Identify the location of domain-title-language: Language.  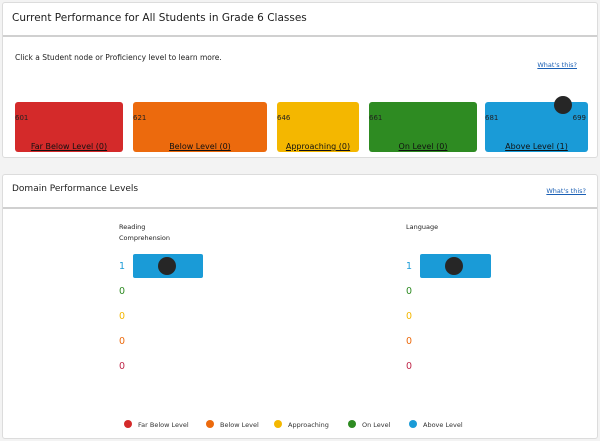
(422, 227).